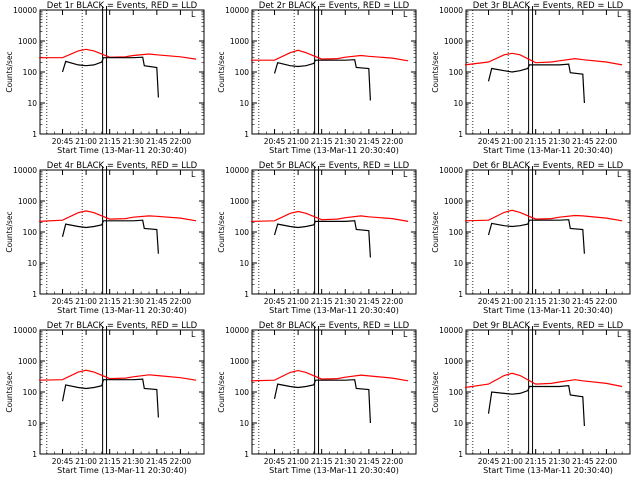  What do you see at coordinates (548, 6) in the screenshot?
I see `chart-title: Det 3r BLACK = Events, RED = LLD` at bounding box center [548, 6].